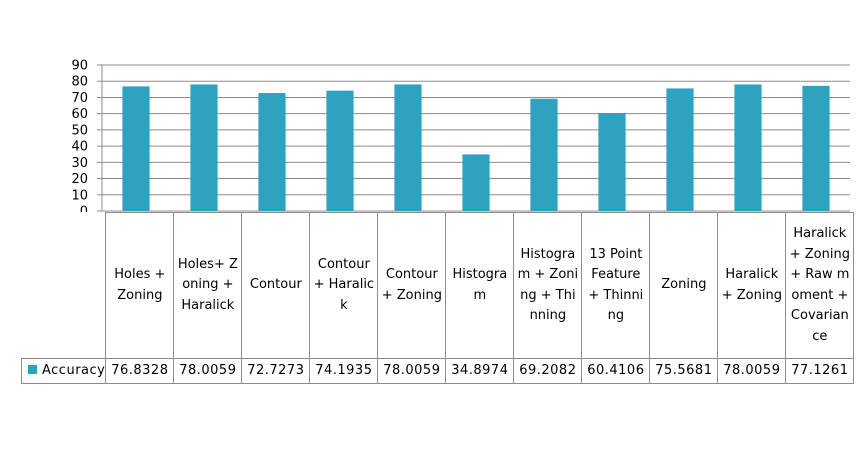  What do you see at coordinates (616, 371) in the screenshot?
I see `value-cell: 60.4106` at bounding box center [616, 371].